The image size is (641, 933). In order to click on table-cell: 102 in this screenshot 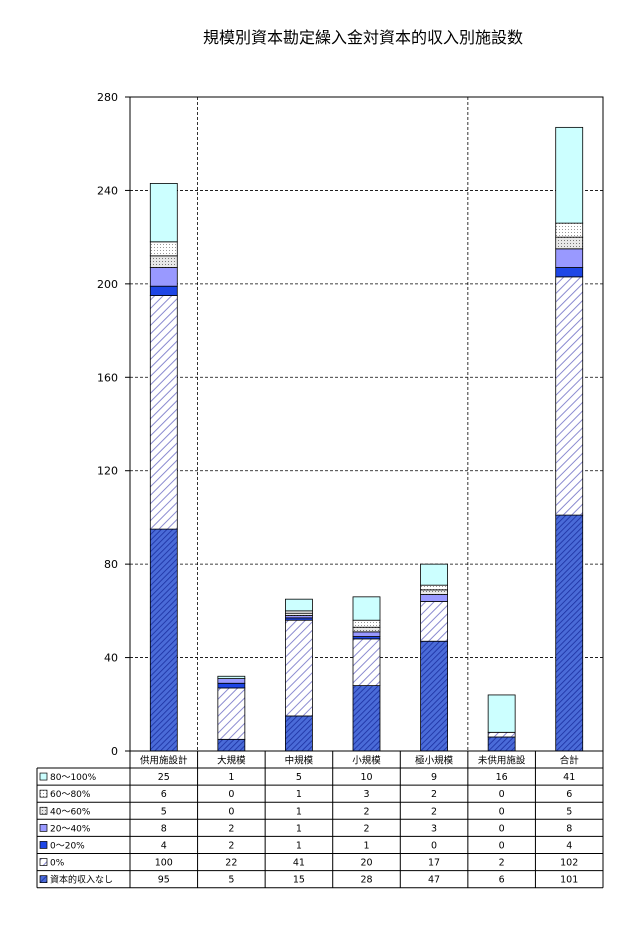, I will do `click(569, 863)`.